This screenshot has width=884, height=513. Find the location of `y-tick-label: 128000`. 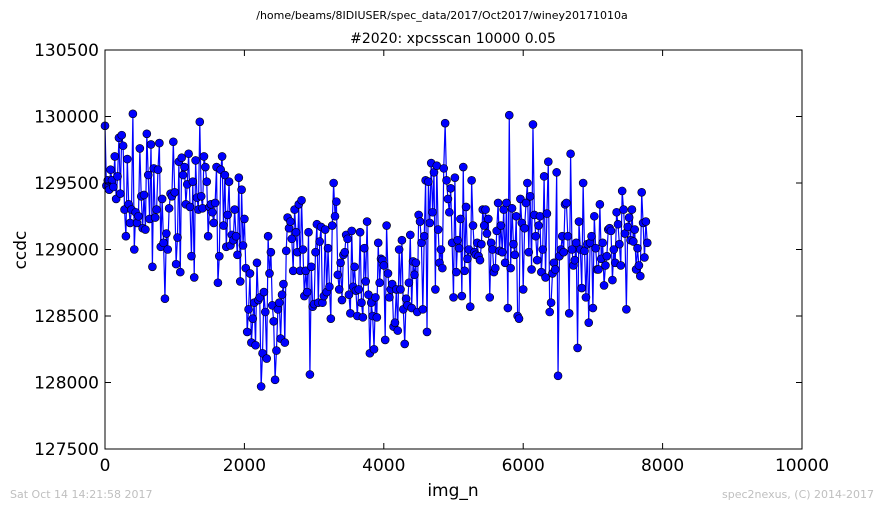

y-tick-label: 128000 is located at coordinates (66, 384).